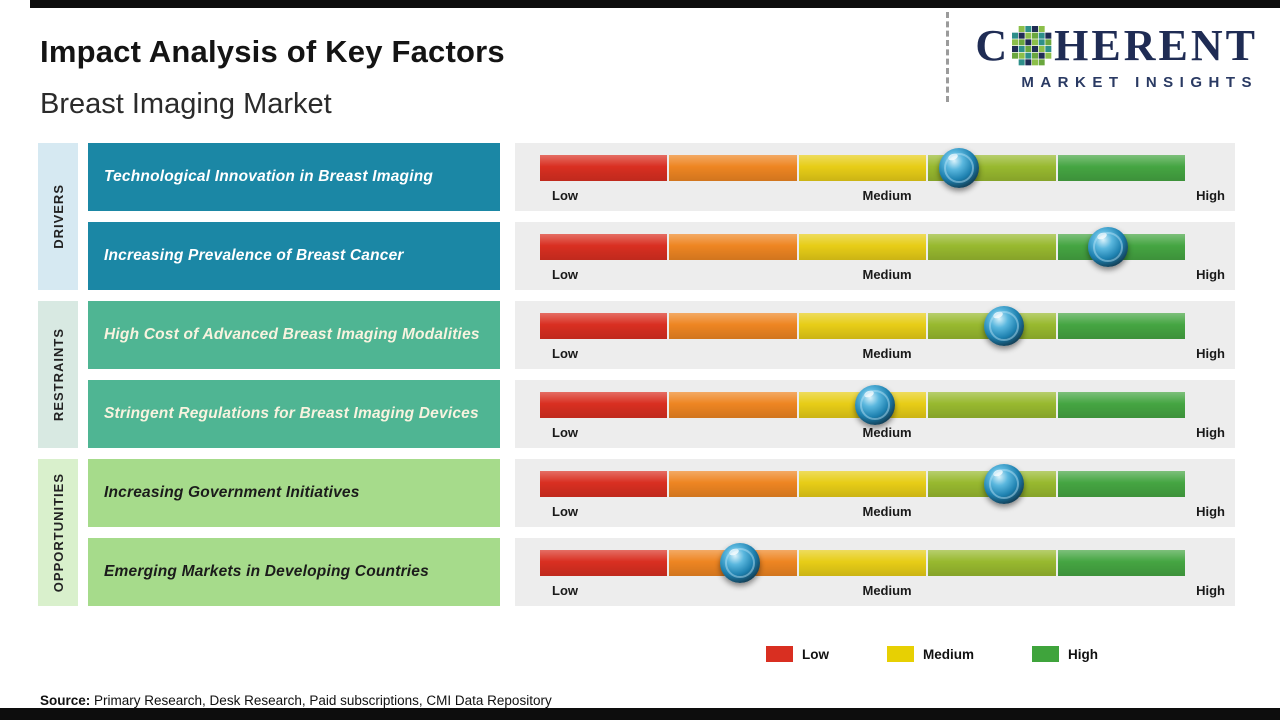 Image resolution: width=1280 pixels, height=720 pixels. I want to click on group-label-drivers: DRIVERS, so click(58, 216).